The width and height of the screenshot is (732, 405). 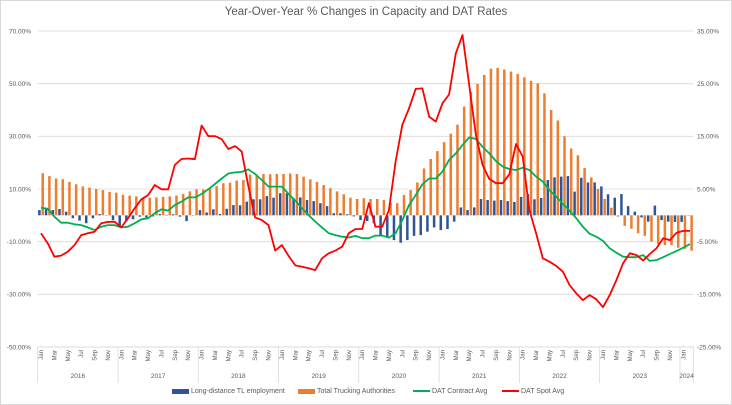 What do you see at coordinates (460, 391) in the screenshot?
I see `legend-label: DAT Contract Avg` at bounding box center [460, 391].